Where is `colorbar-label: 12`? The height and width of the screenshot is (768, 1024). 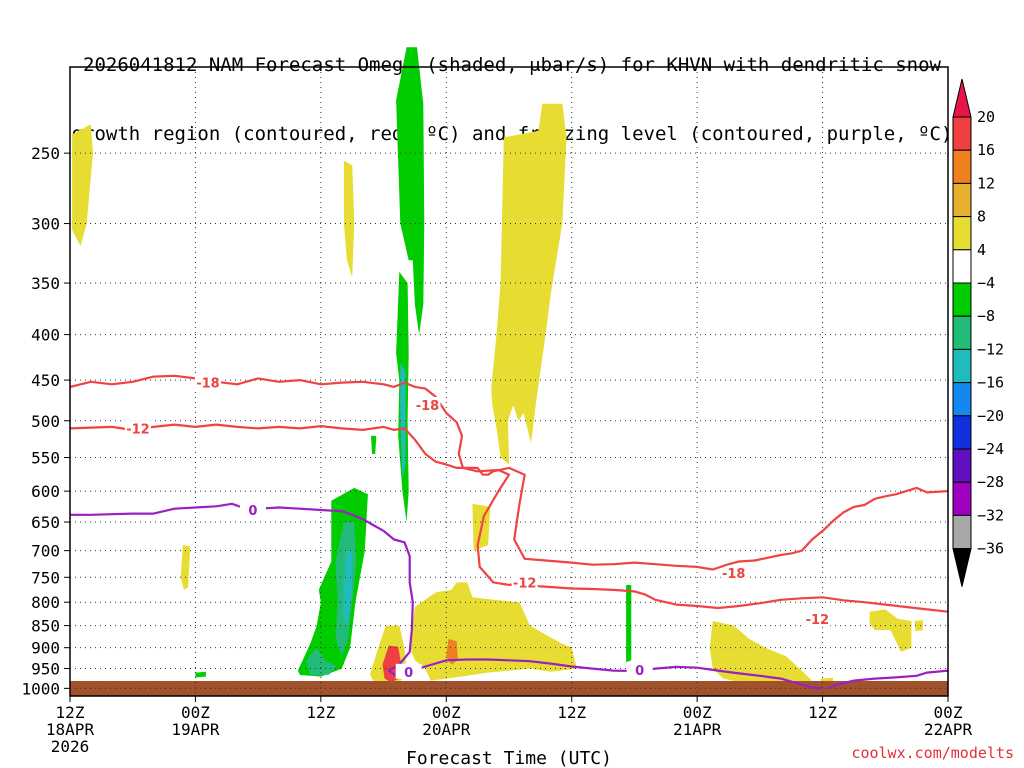 colorbar-label: 12 is located at coordinates (986, 183).